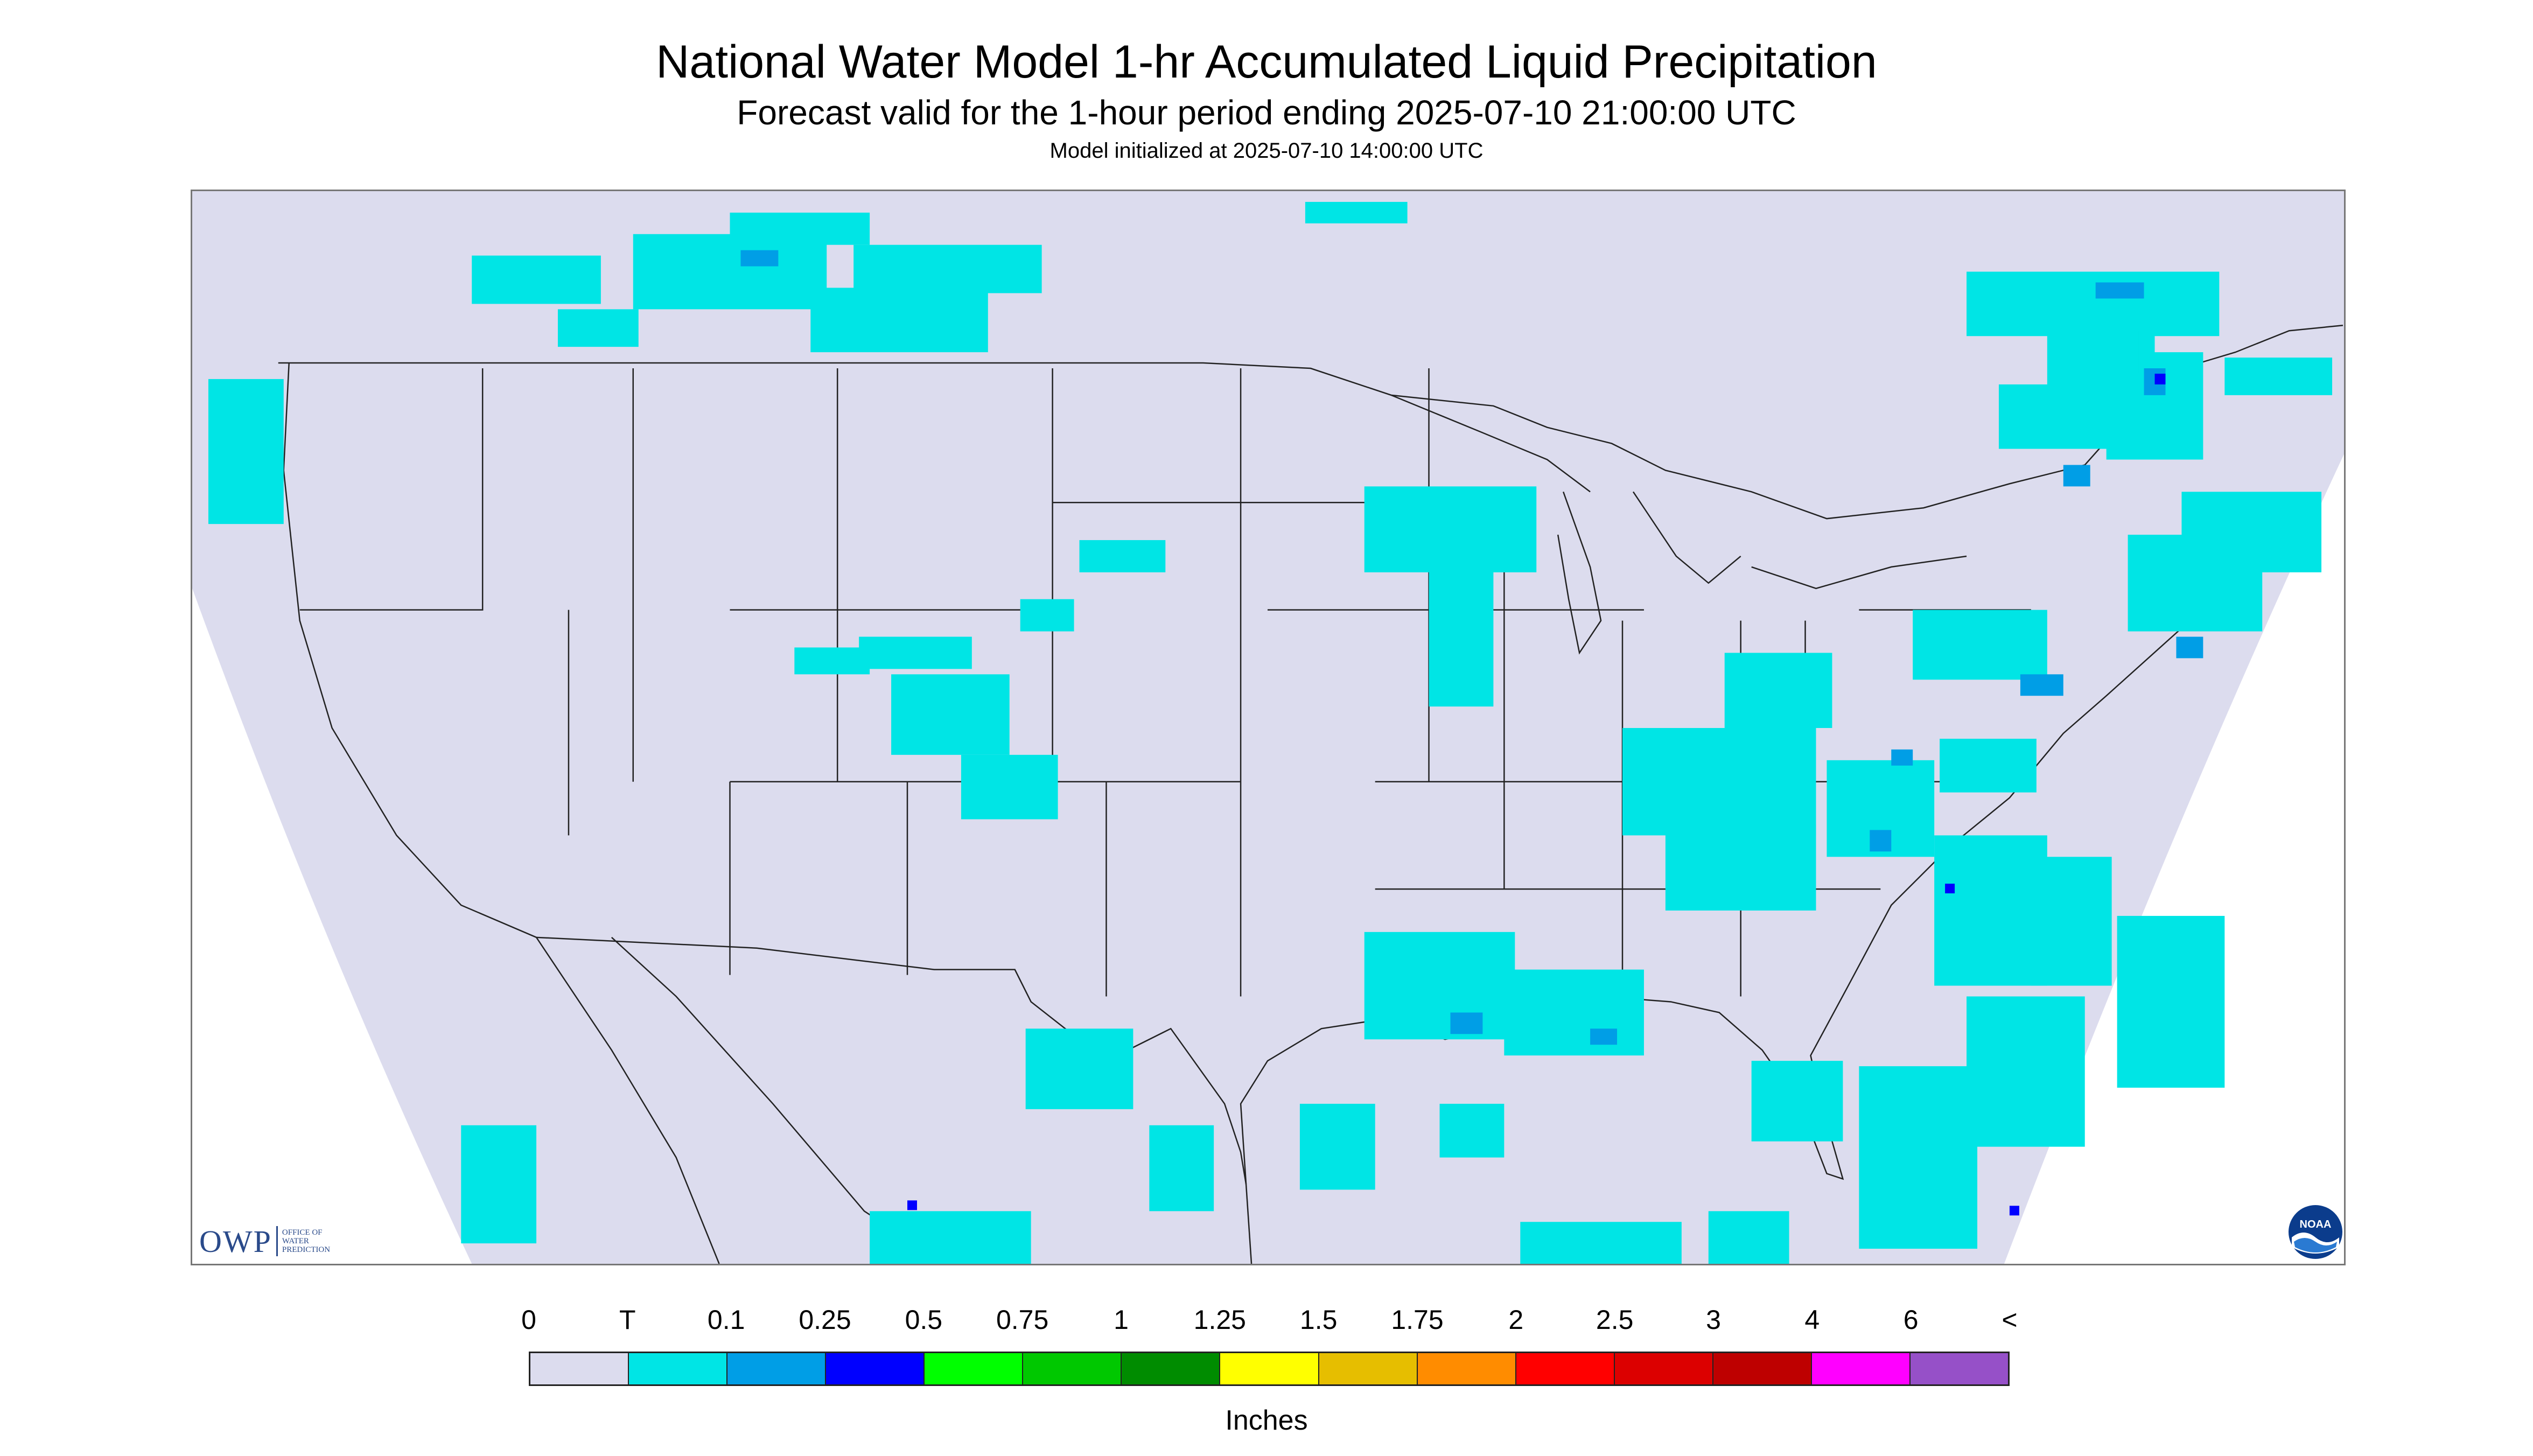 Image resolution: width=2533 pixels, height=1456 pixels. Describe the element at coordinates (726, 1320) in the screenshot. I see `legend-tick-label: 0.1` at that location.